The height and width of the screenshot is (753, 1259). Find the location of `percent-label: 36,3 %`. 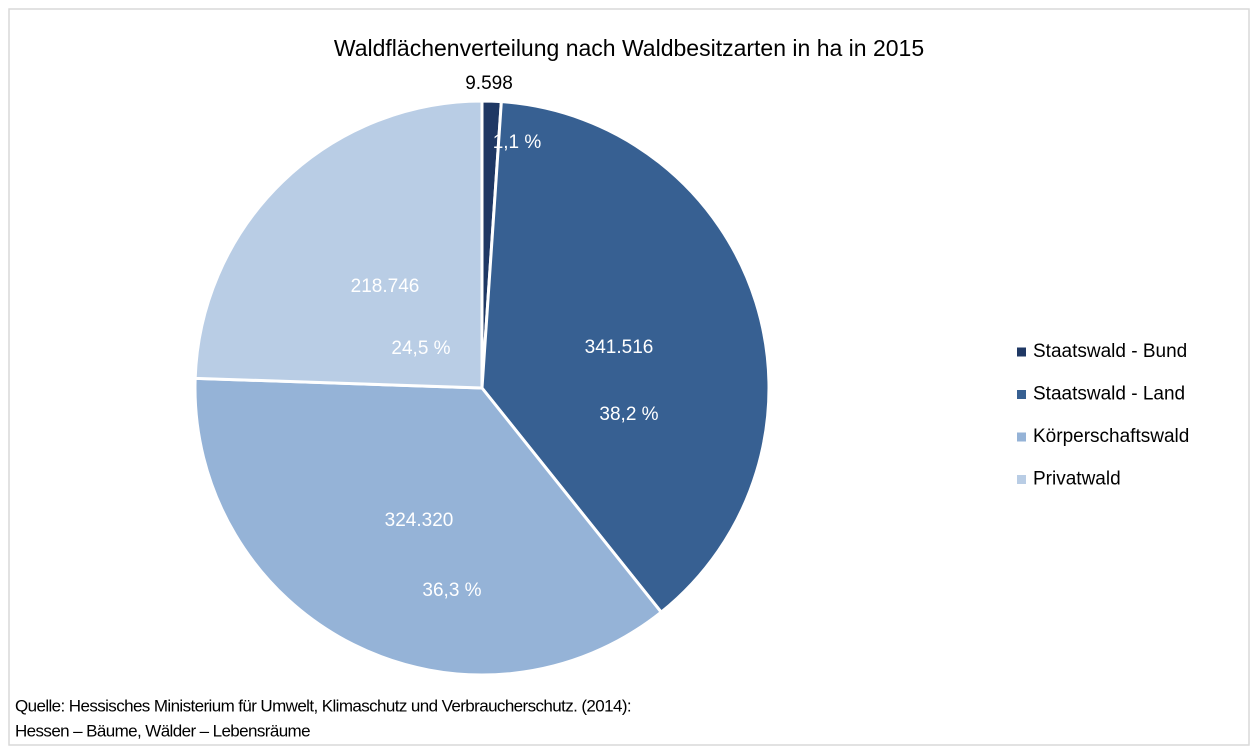

percent-label: 36,3 % is located at coordinates (451, 590).